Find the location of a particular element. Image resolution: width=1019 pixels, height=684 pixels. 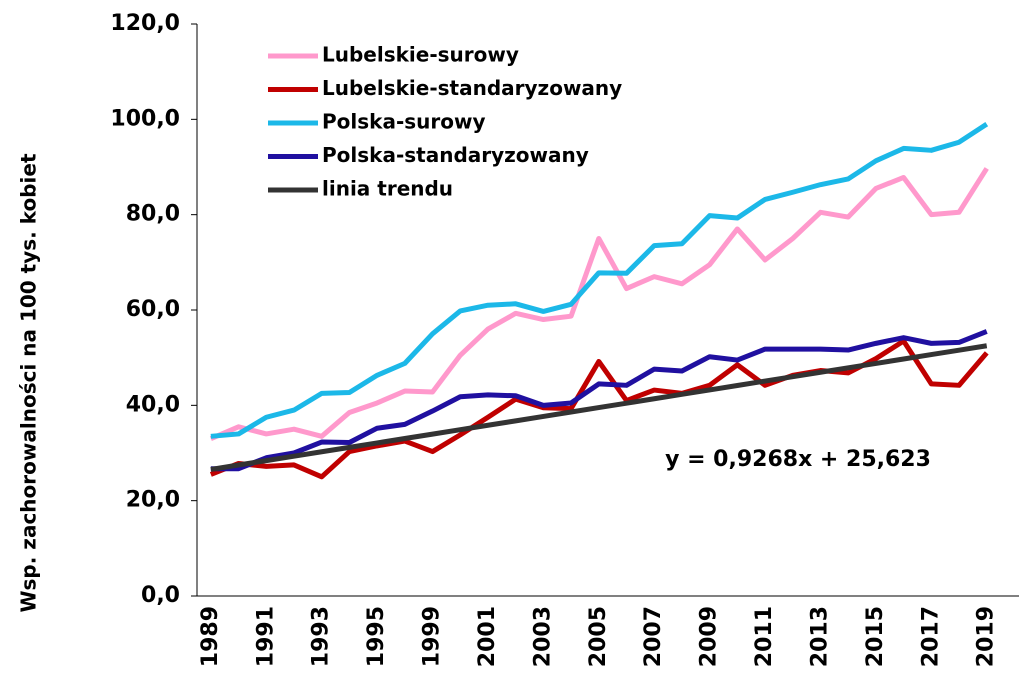

y-axis-label: Wsp. zachorowalności na 100 tys. kobiet is located at coordinates (29, 383).